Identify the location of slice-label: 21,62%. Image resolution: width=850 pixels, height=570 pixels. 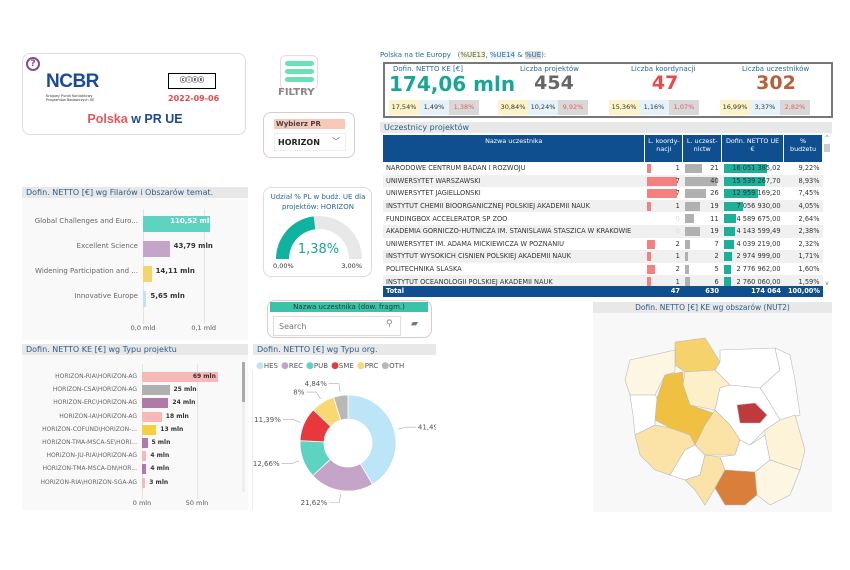
(314, 503).